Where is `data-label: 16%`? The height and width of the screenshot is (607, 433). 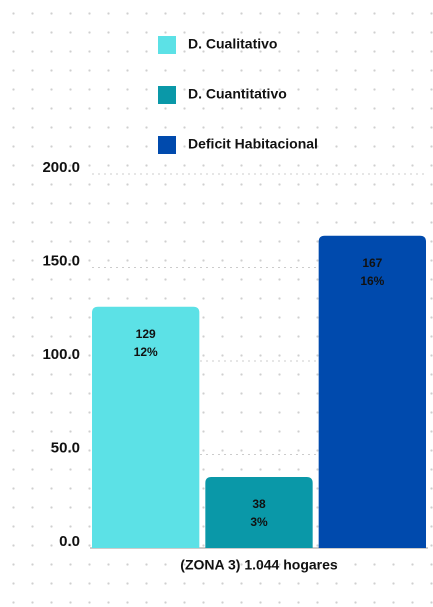 data-label: 16% is located at coordinates (372, 281).